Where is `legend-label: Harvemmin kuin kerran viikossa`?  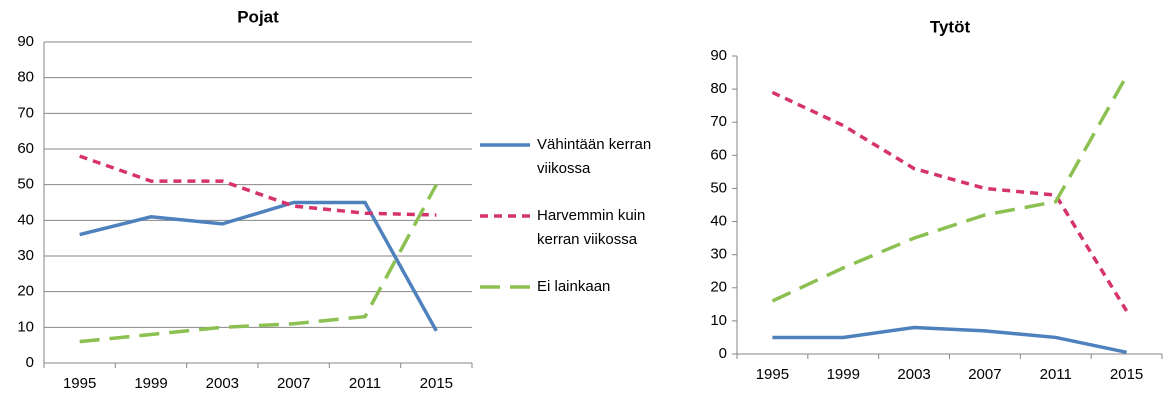 legend-label: Harvemmin kuin kerran viikossa is located at coordinates (591, 227).